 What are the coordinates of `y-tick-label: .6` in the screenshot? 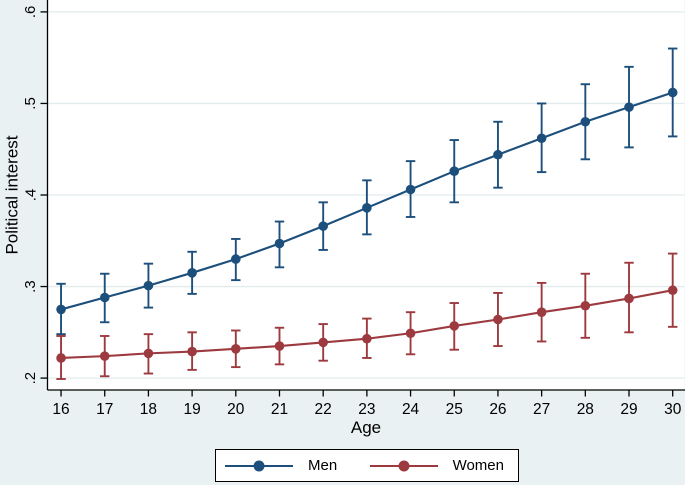 It's located at (30, 12).